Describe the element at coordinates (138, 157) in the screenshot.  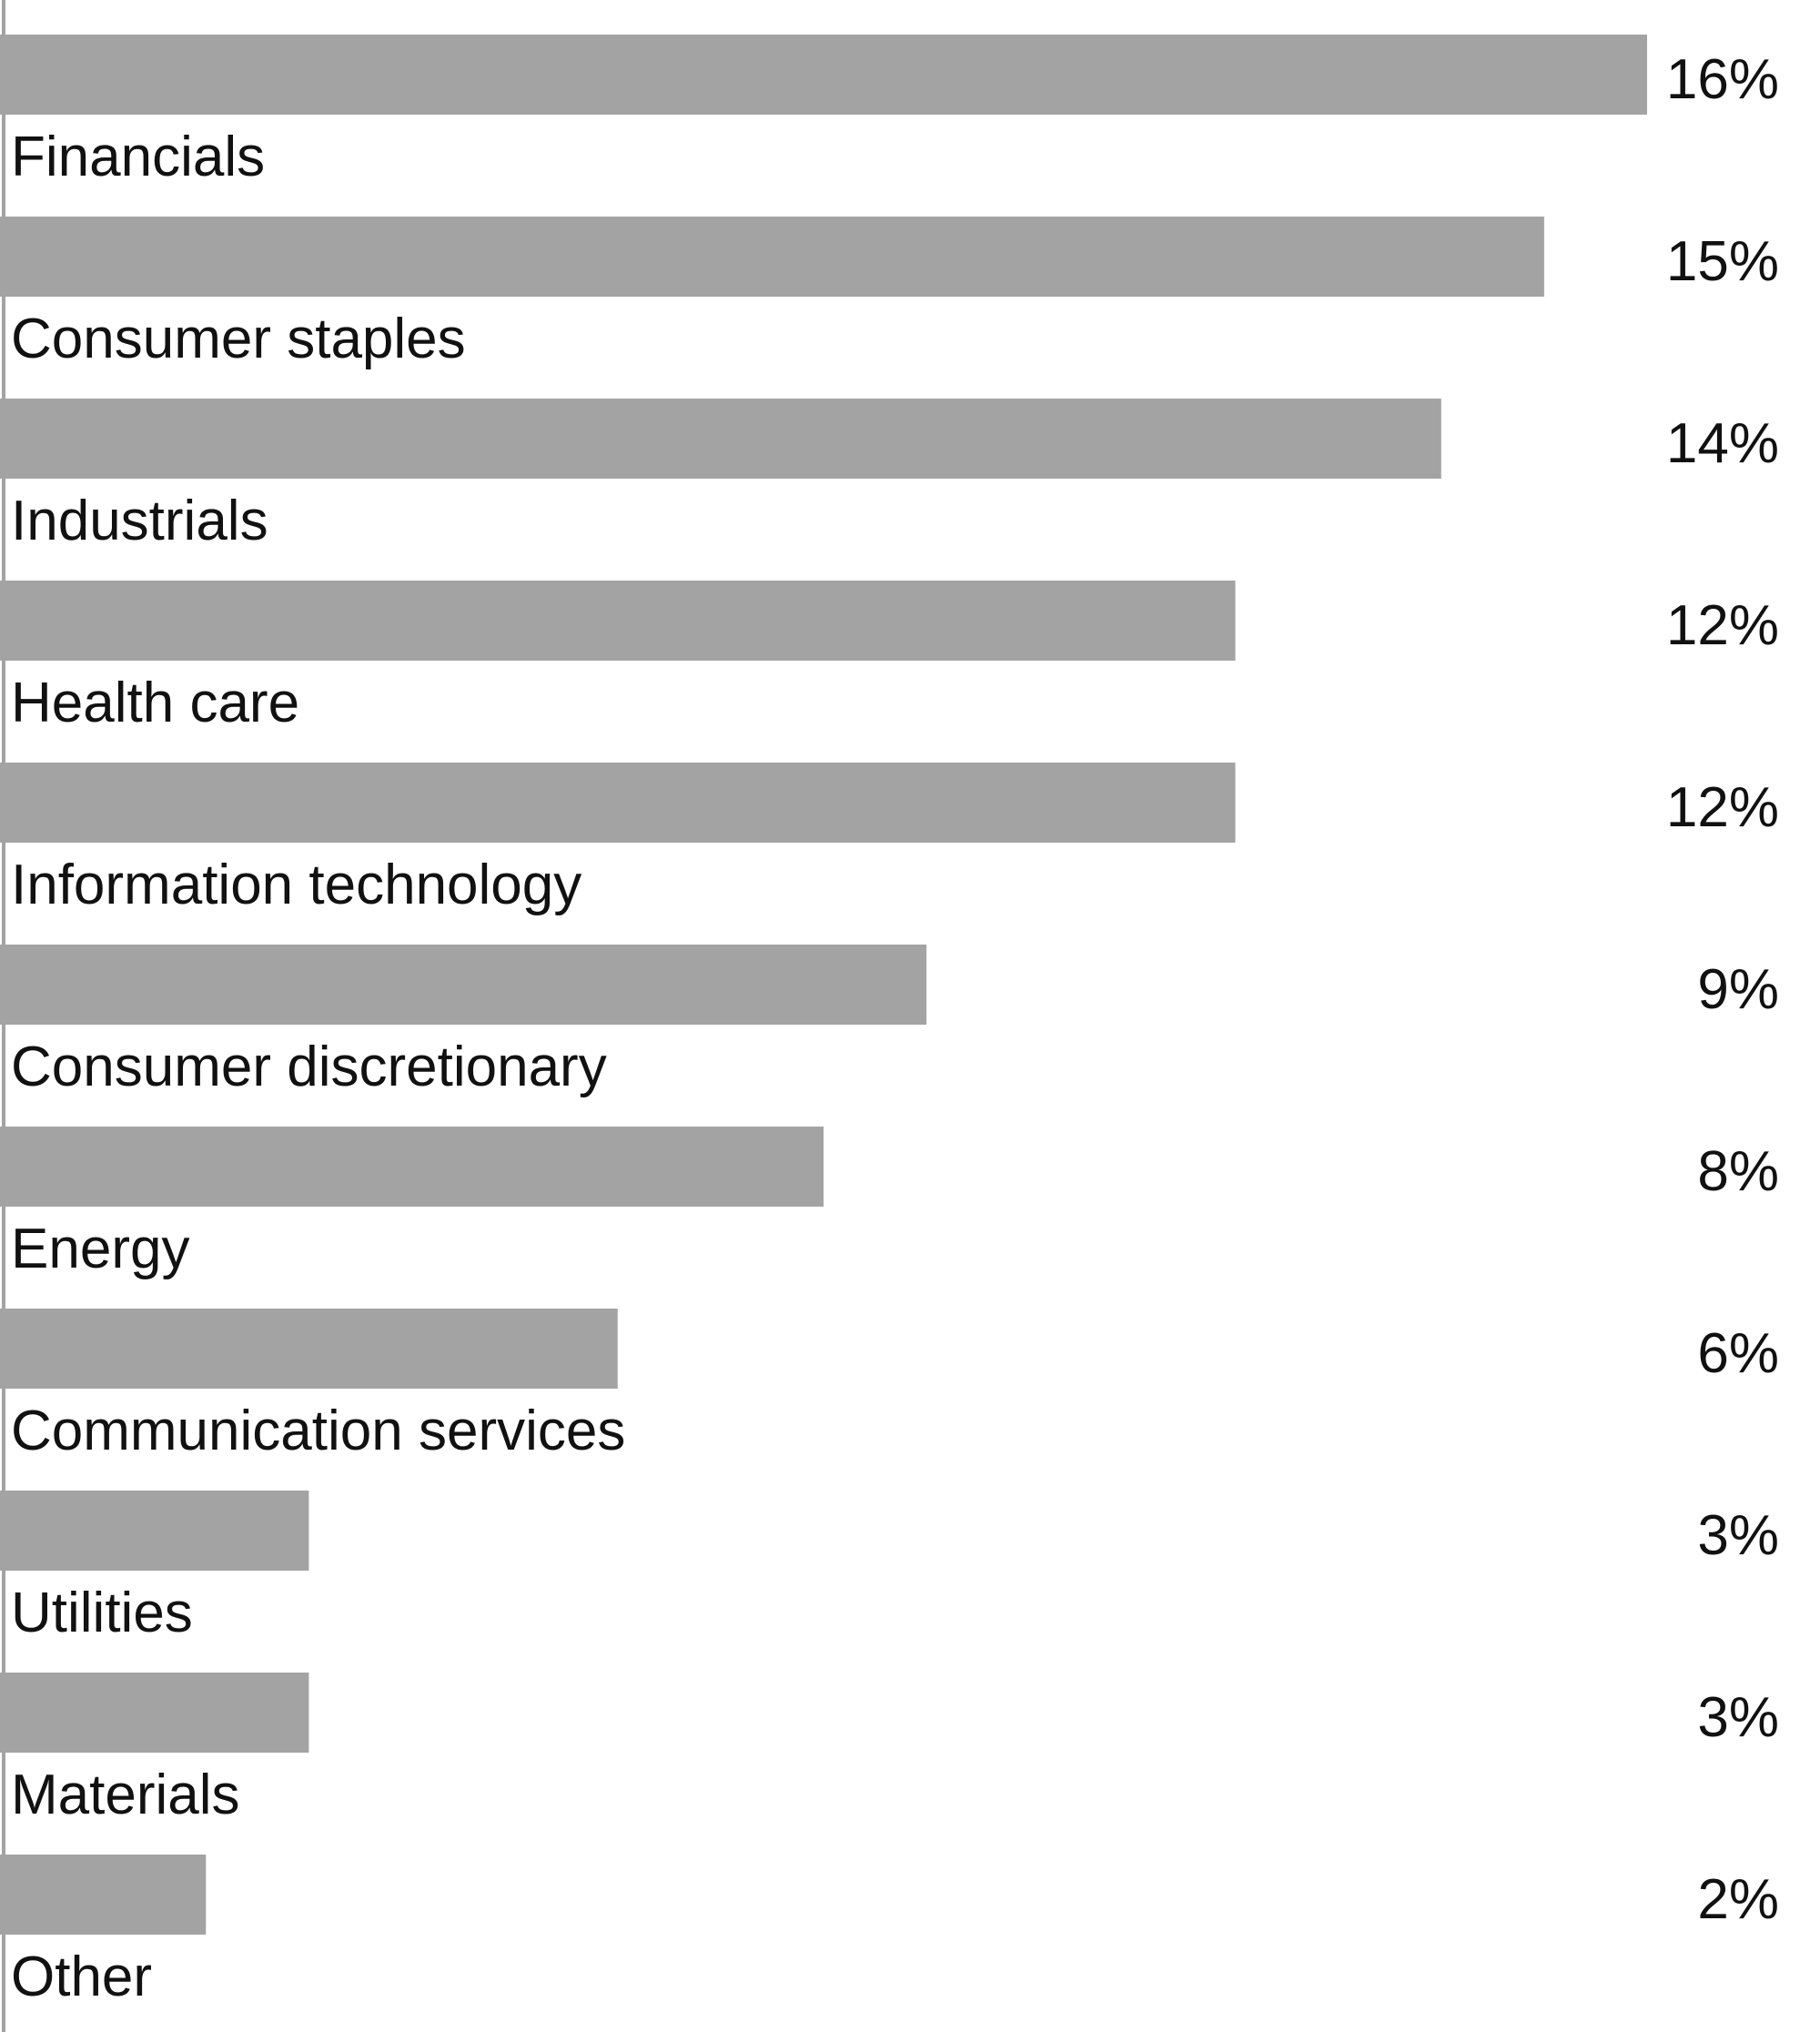
I see `category-label-0: Financials` at that location.